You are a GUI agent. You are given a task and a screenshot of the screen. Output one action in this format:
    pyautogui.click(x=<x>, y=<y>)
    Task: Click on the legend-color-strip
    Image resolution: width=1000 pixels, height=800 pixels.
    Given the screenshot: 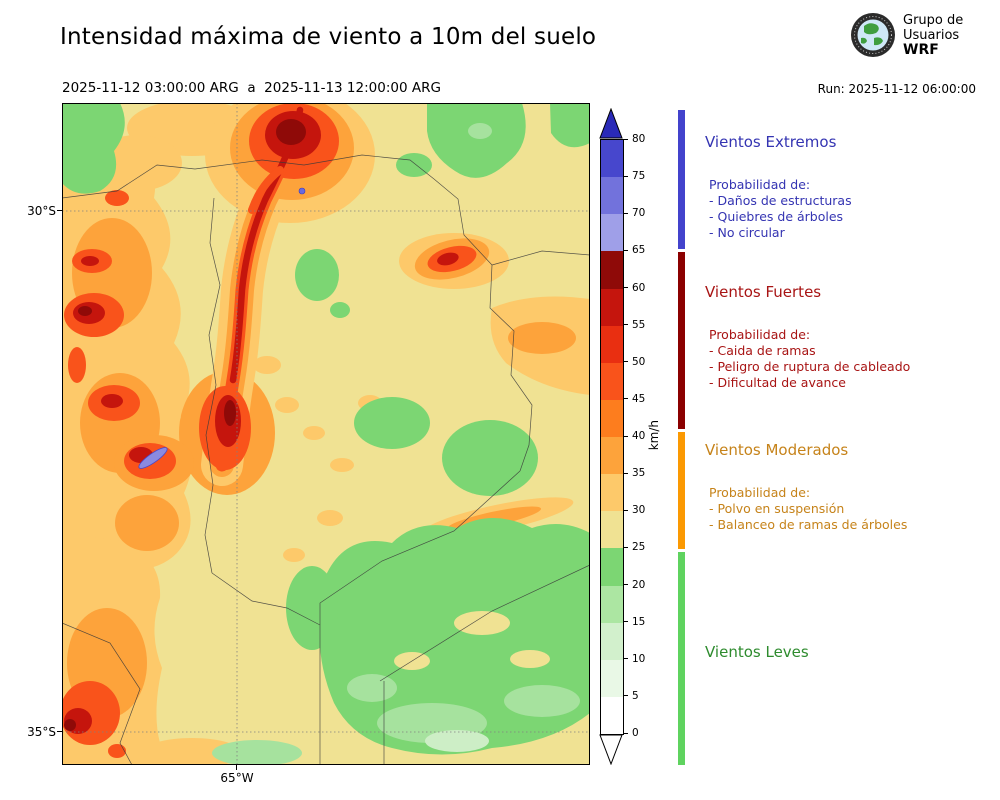 What is the action you would take?
    pyautogui.click(x=681, y=437)
    